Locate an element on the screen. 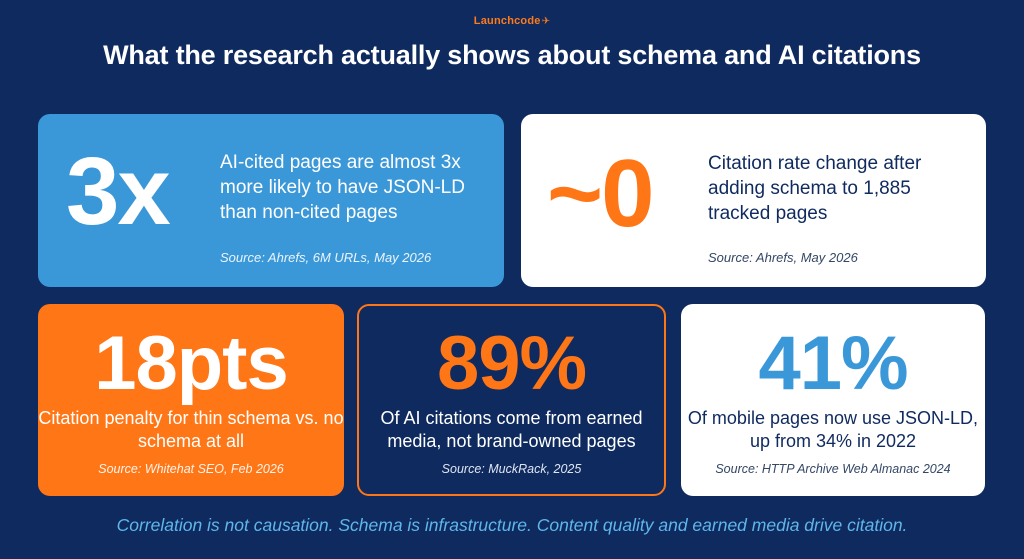  stat-source: Source: HTTP Archive Web Almanac 2024 is located at coordinates (833, 469).